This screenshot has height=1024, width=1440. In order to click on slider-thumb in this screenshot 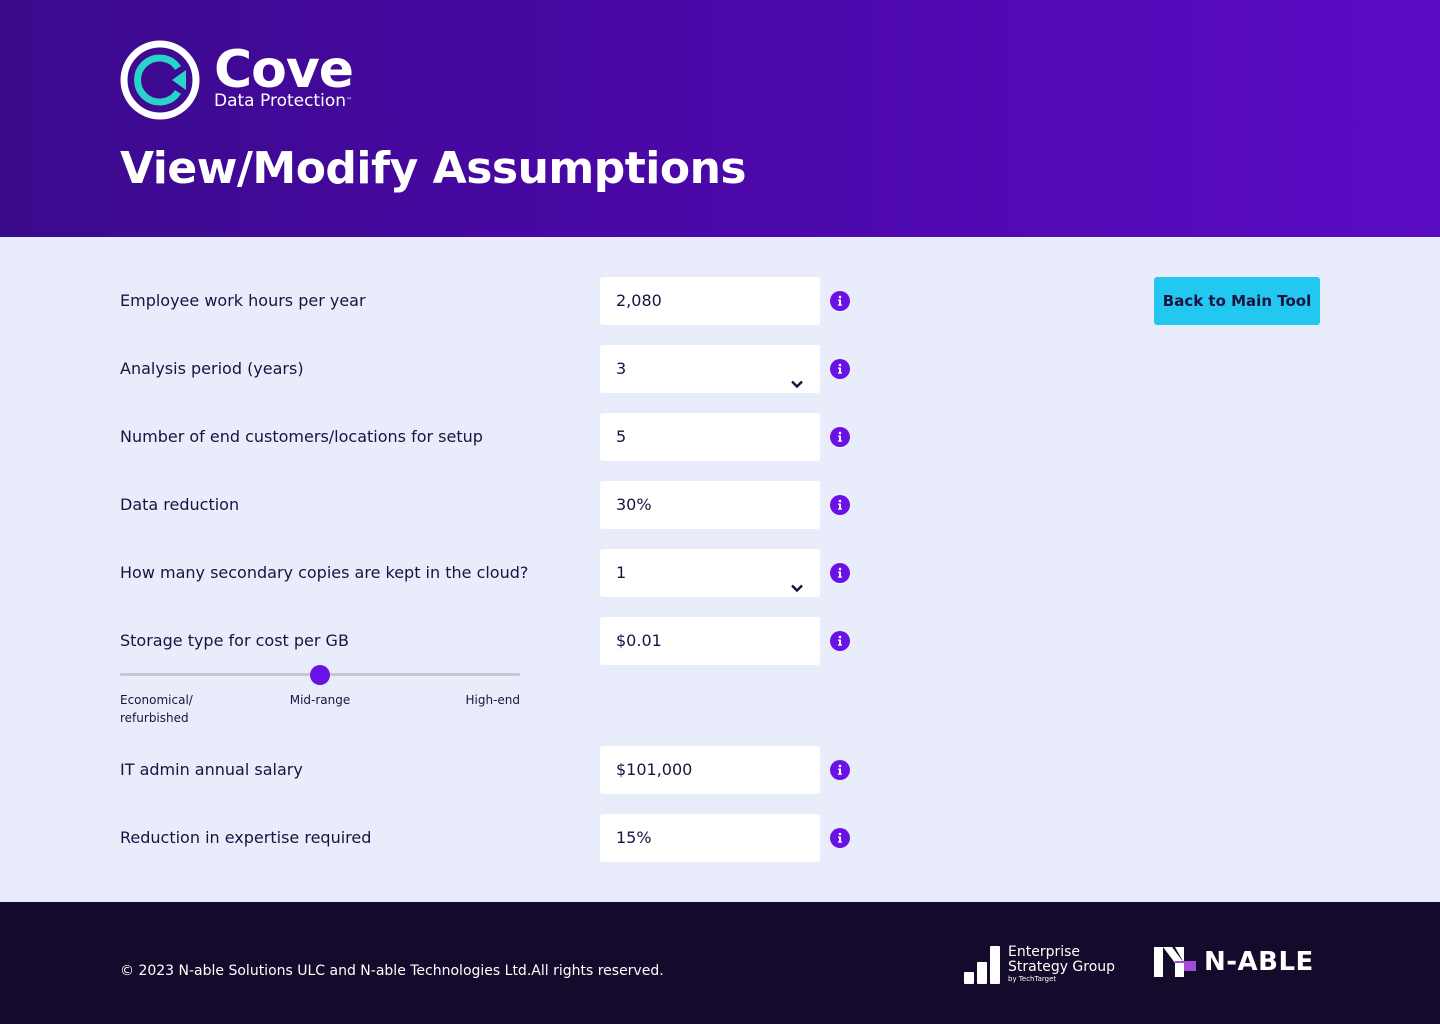, I will do `click(320, 675)`.